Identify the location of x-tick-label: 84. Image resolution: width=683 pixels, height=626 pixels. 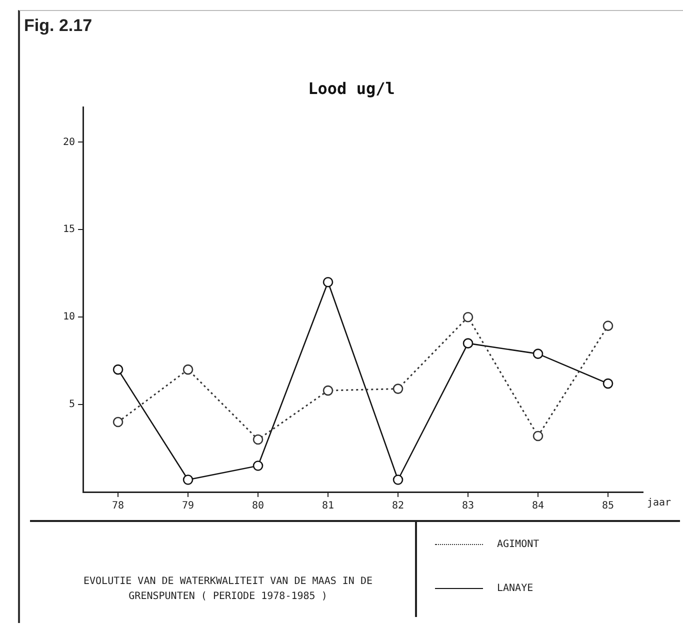
(538, 506).